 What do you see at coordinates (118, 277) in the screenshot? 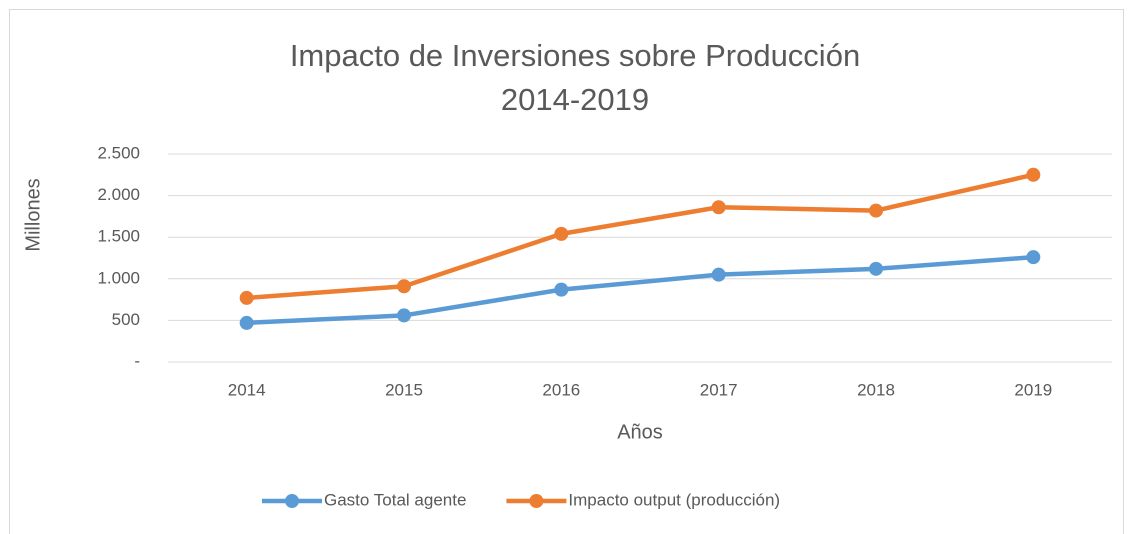
I see `y-tick-label: 1.000` at bounding box center [118, 277].